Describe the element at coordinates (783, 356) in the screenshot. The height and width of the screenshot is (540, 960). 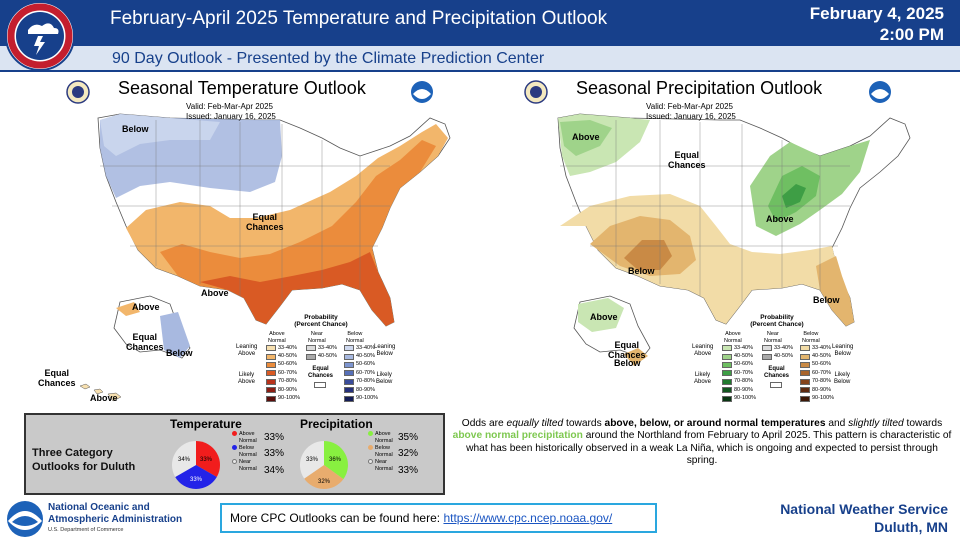
I see `legend-range-label: 40-50%` at that location.